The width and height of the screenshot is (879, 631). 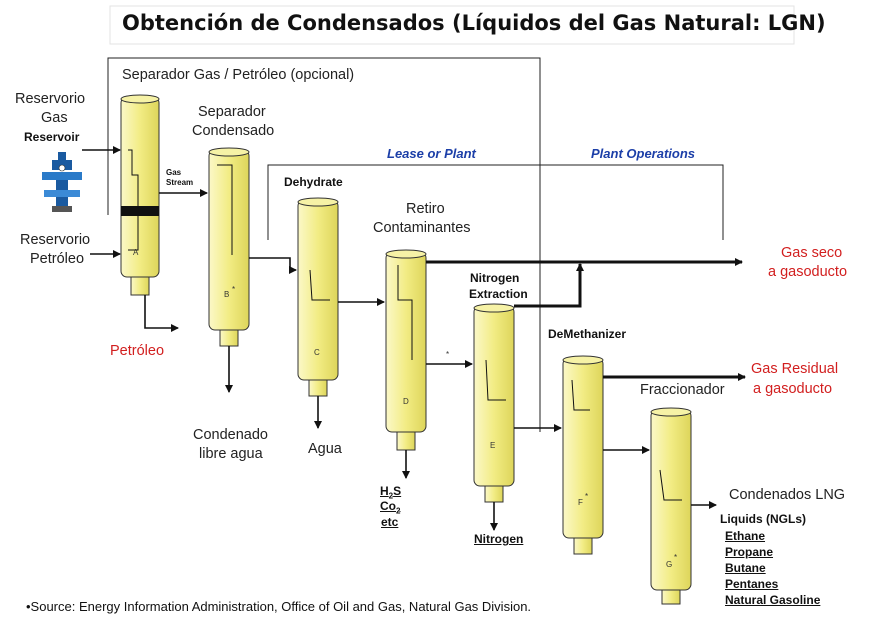 What do you see at coordinates (676, 557) in the screenshot?
I see `vessel-star-g: *` at bounding box center [676, 557].